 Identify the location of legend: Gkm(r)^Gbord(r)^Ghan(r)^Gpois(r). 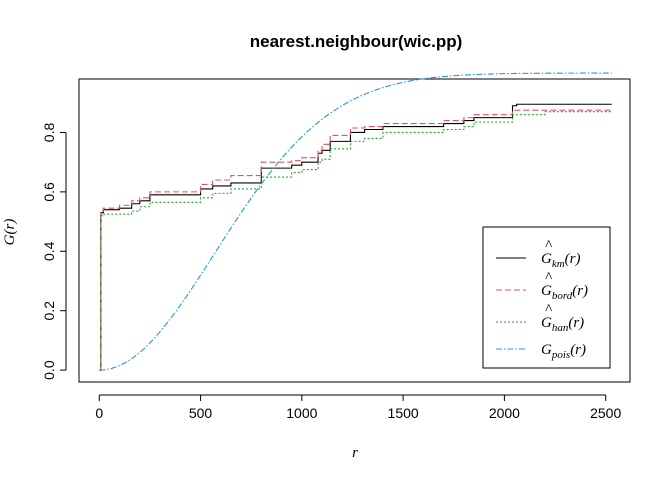
(546, 297).